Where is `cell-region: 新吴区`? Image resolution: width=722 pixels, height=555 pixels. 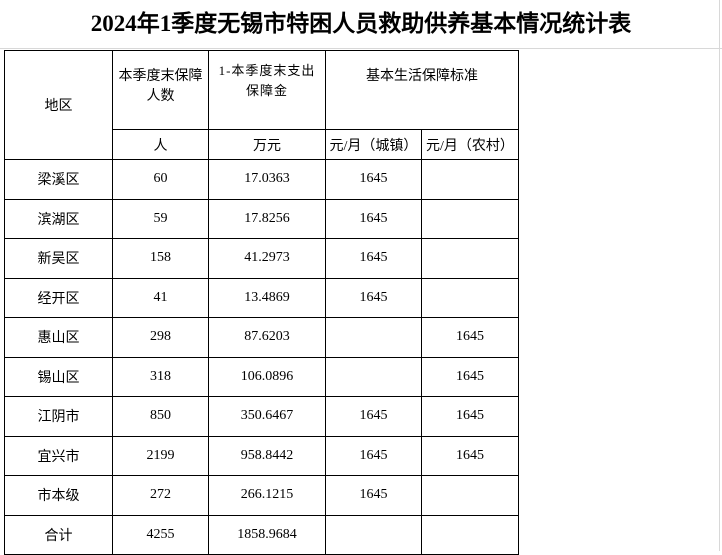
cell-region: 新吴区 is located at coordinates (58, 258).